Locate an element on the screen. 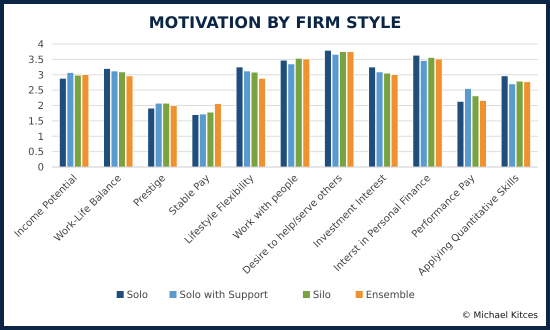 The width and height of the screenshot is (550, 330). y-tick-label: 1.5 is located at coordinates (36, 122).